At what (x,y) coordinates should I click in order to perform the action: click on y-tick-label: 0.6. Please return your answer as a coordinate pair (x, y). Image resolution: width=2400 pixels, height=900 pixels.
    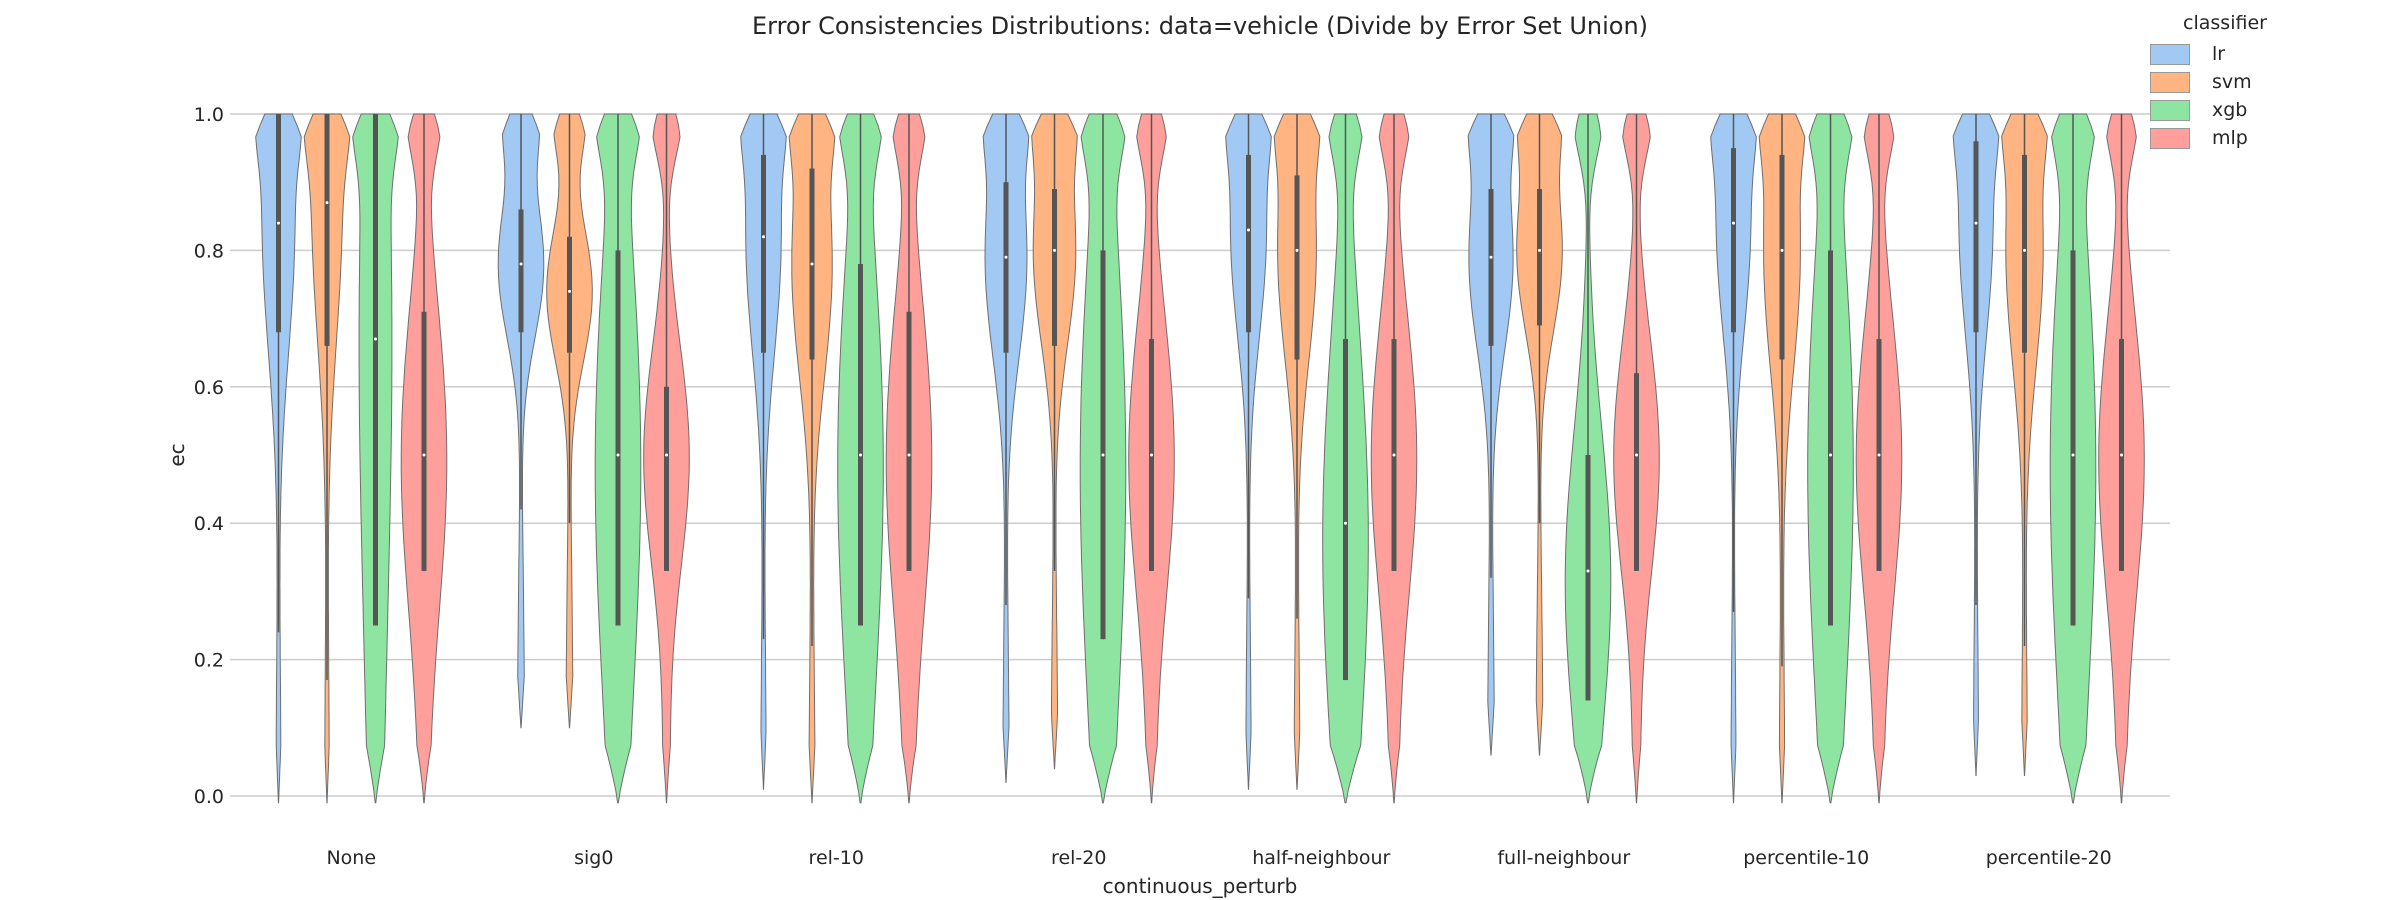
    Looking at the image, I should click on (209, 388).